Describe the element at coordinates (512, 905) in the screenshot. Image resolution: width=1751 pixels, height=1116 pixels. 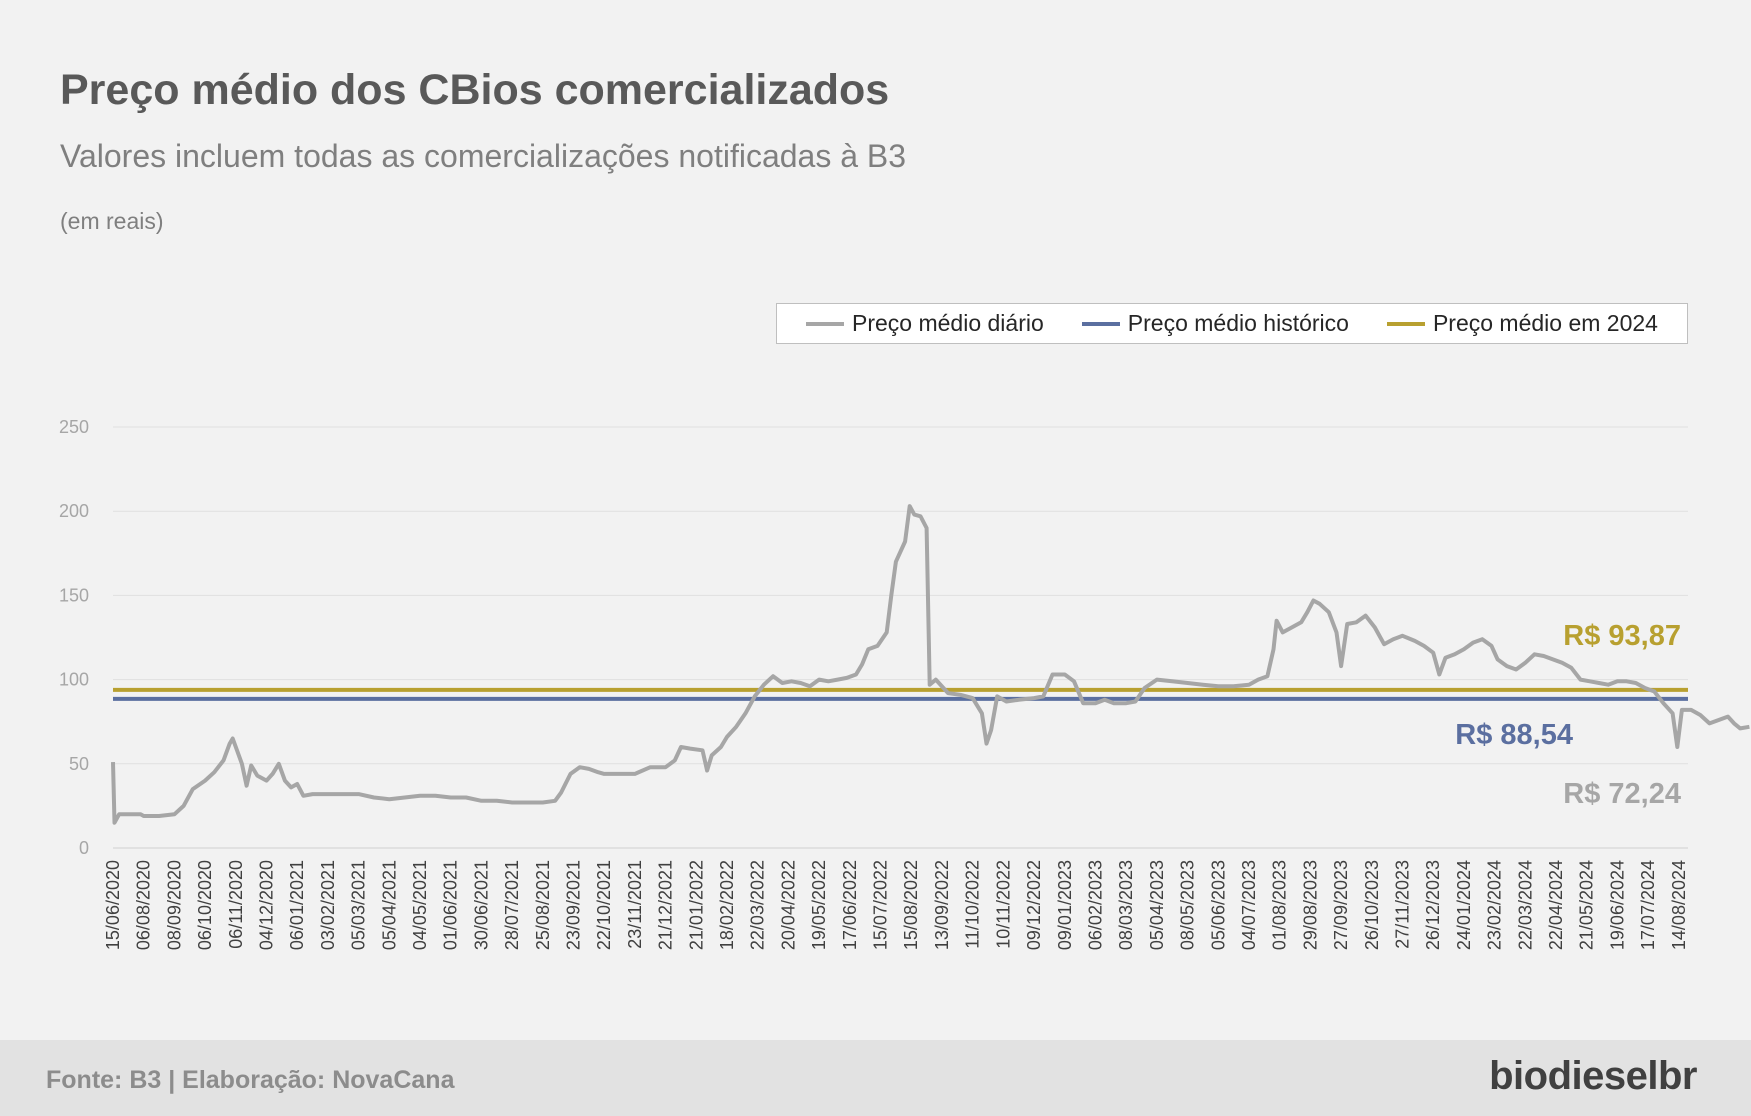
I see `x-tick-label: 28/07/2021` at that location.